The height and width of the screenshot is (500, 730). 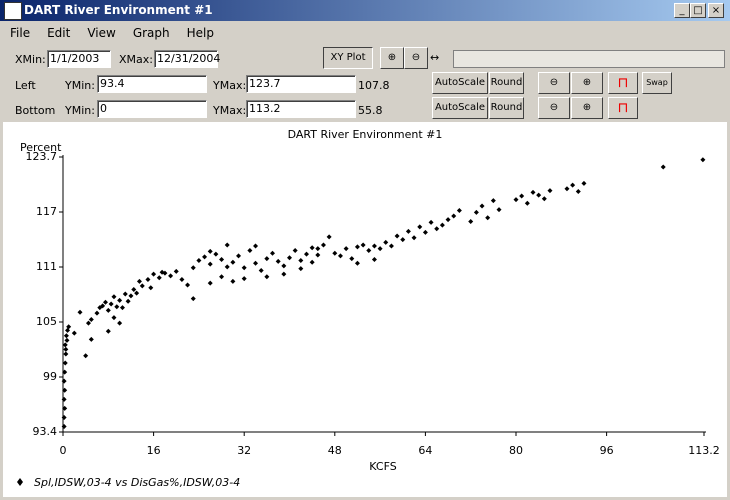 I want to click on close: ×, so click(x=716, y=10).